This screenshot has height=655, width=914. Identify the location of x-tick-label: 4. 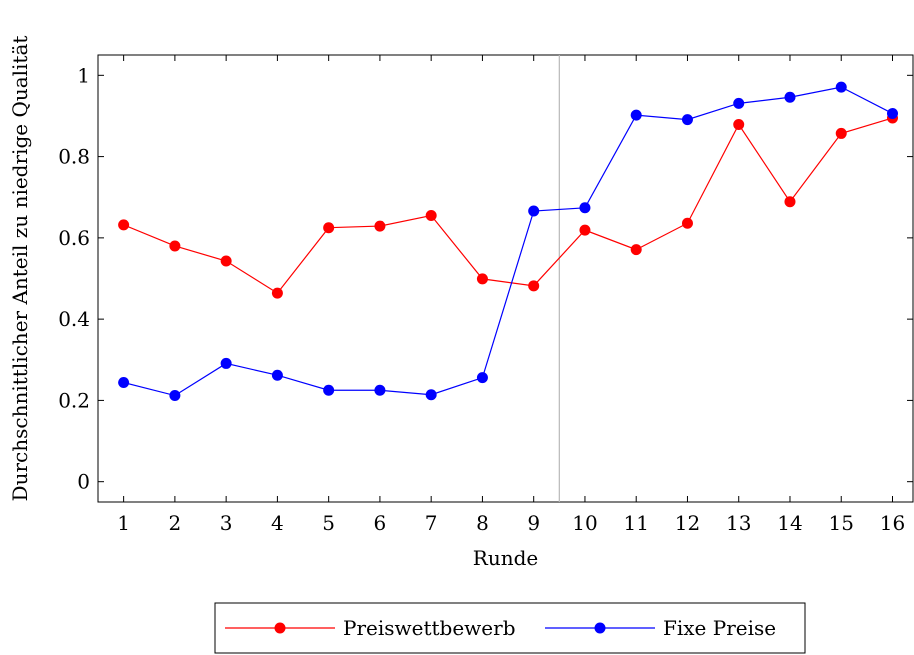
(277, 523).